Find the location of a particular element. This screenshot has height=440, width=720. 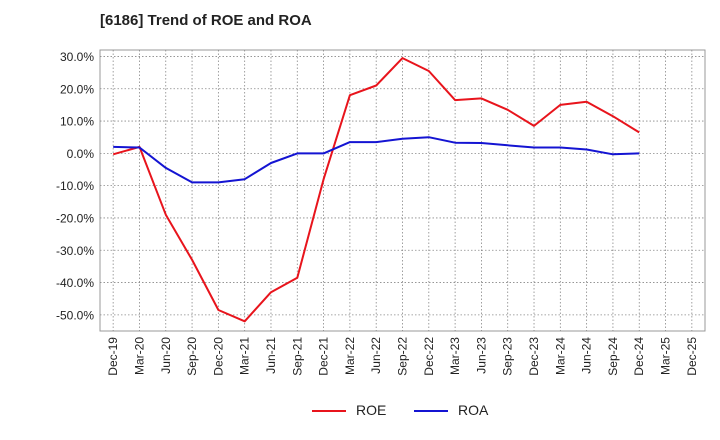

legend-swatch-roe is located at coordinates (329, 411).